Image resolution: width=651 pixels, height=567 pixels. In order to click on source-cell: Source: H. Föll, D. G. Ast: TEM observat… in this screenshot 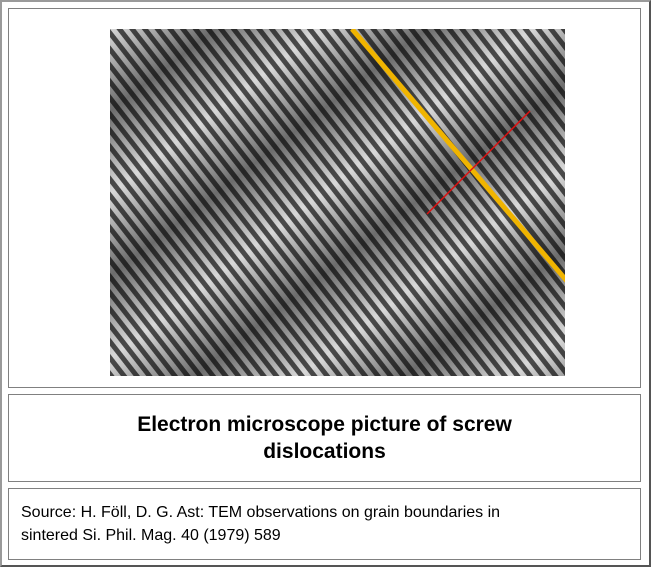, I will do `click(324, 524)`.